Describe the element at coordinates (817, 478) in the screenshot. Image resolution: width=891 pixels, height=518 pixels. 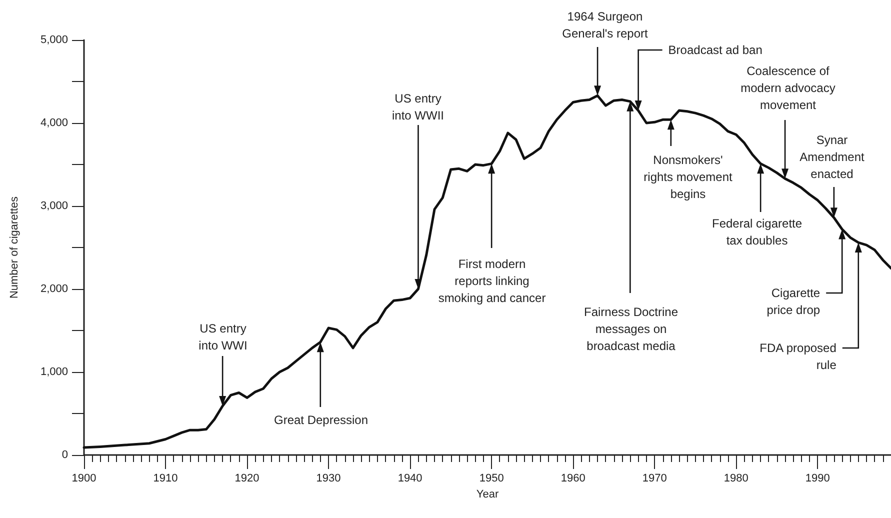
I see `x-tick-label: 1990` at that location.